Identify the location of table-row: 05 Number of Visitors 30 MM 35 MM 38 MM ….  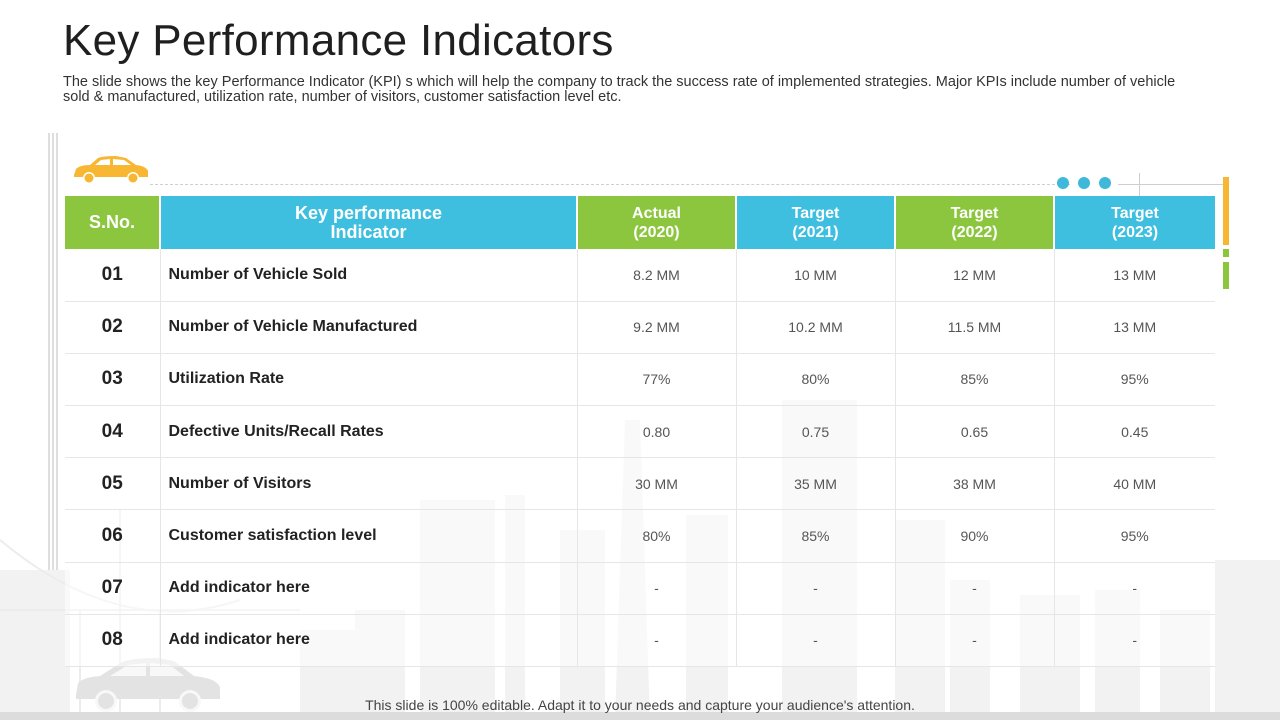
(640, 484).